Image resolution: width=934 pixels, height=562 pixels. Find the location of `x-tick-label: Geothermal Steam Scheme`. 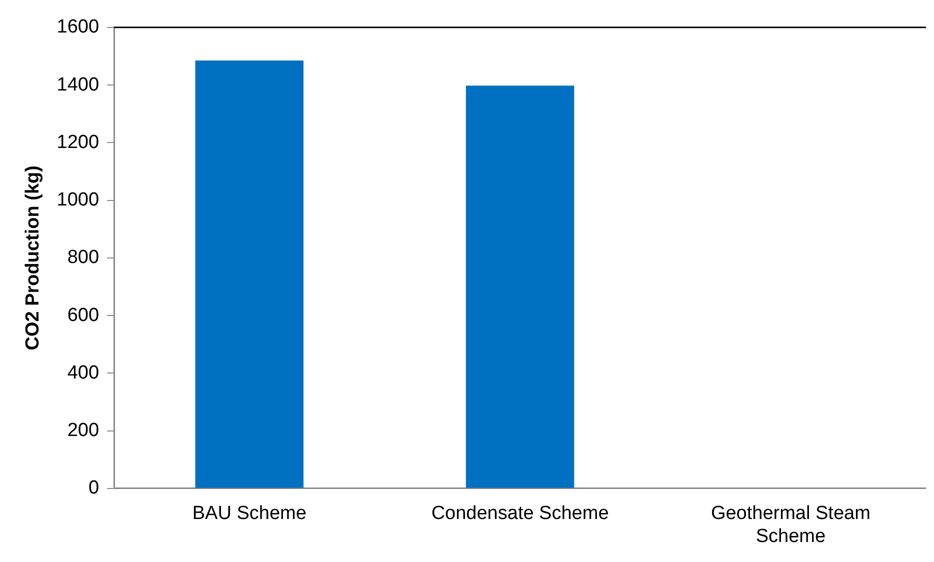

x-tick-label: Geothermal Steam Scheme is located at coordinates (790, 525).